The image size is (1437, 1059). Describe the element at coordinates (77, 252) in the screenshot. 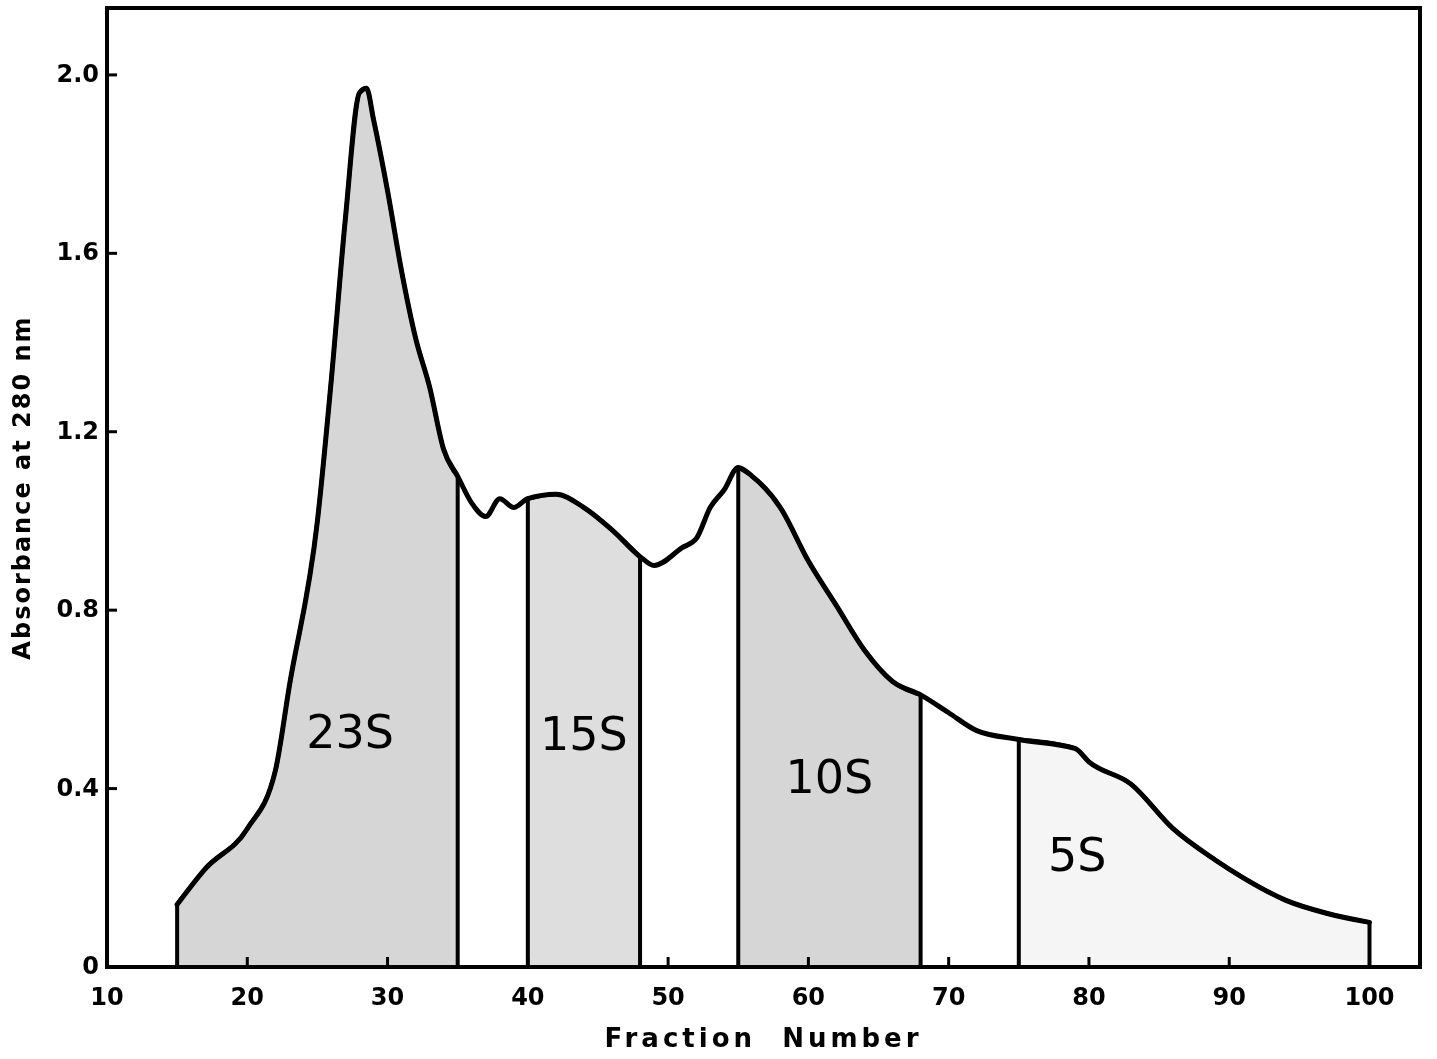

I see `y-tick-label: 1.6` at that location.